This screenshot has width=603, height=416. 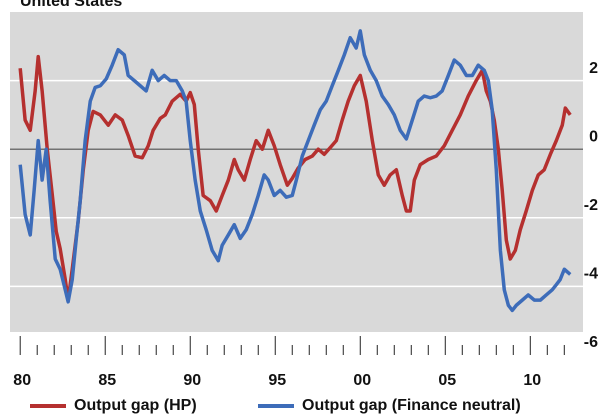 What do you see at coordinates (277, 380) in the screenshot?
I see `x-tick-label: 95` at bounding box center [277, 380].